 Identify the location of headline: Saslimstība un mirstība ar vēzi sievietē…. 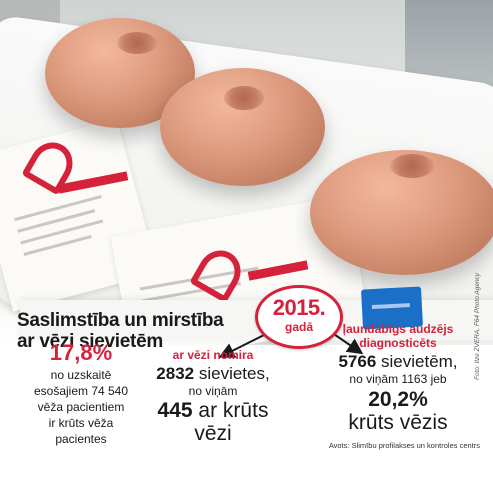
(120, 331).